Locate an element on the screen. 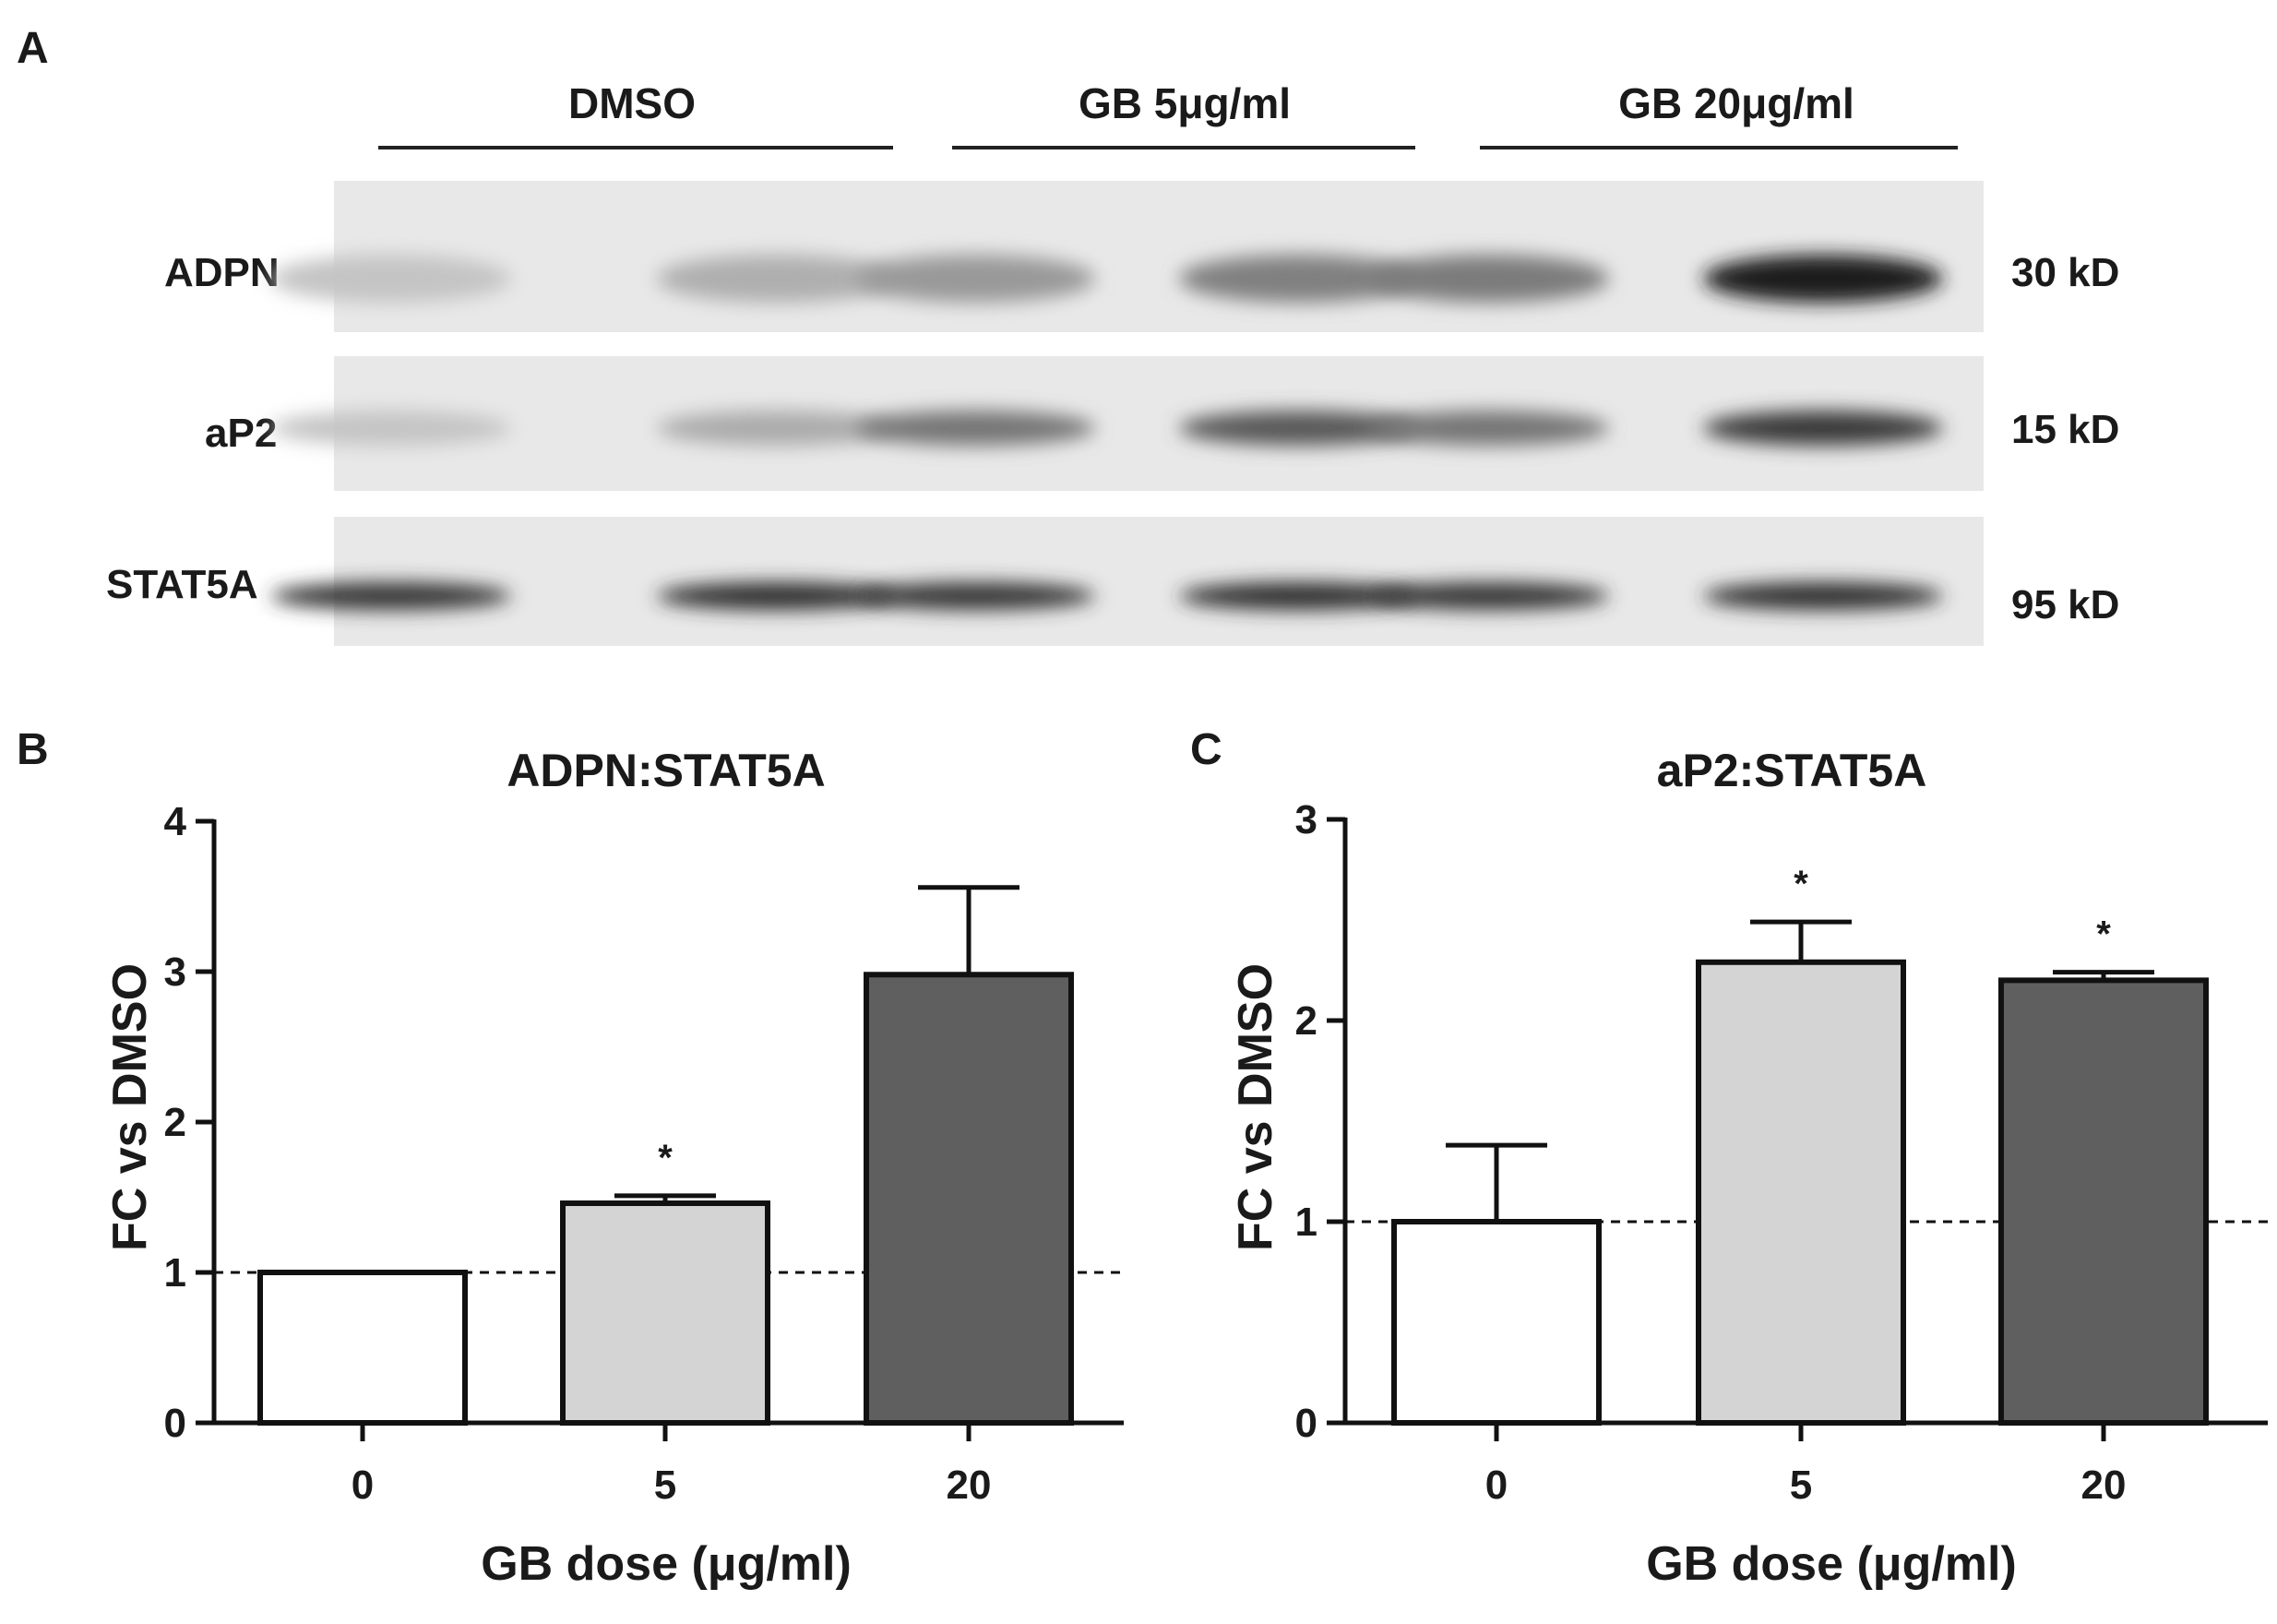 The width and height of the screenshot is (2277, 1624). kd-label-adpn: 30 kD is located at coordinates (2065, 272).